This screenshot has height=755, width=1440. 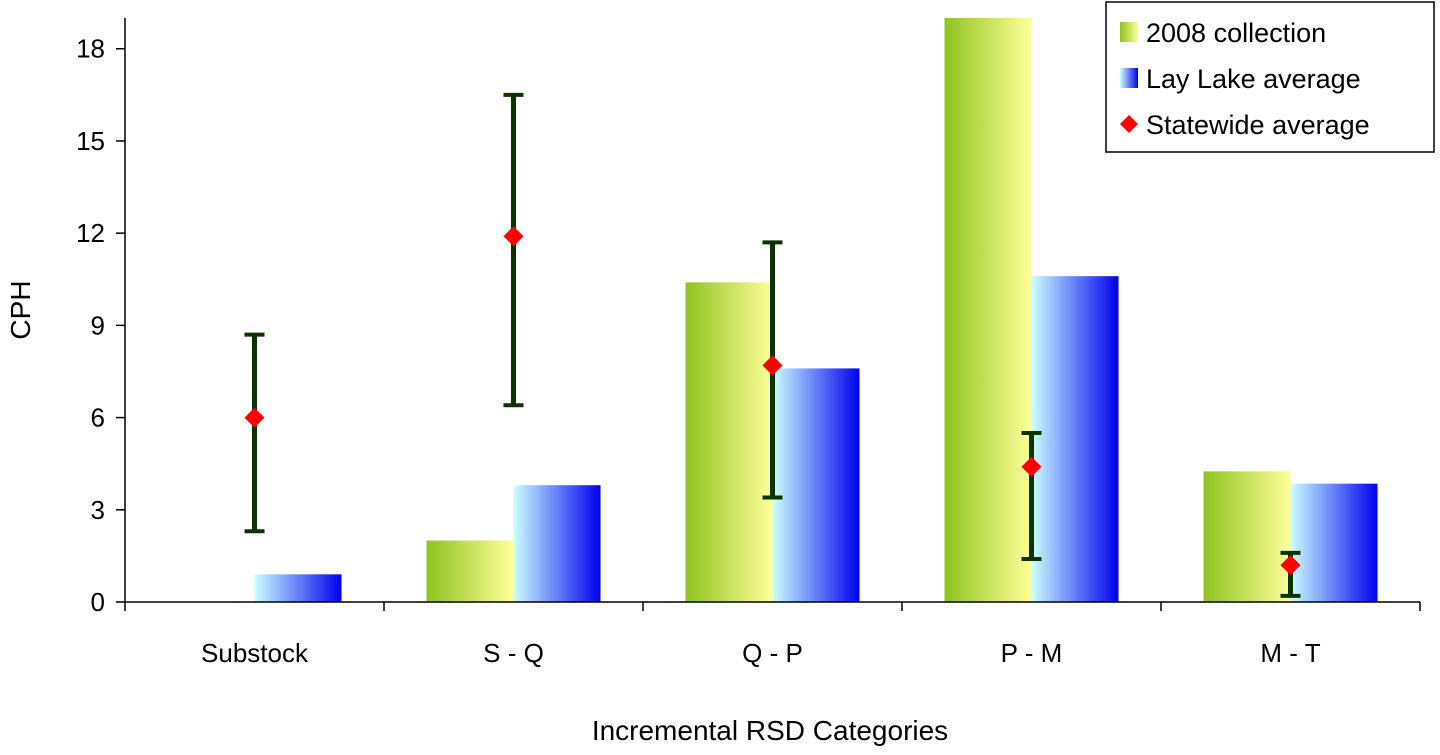 I want to click on y-tick-label-15: 15, so click(x=90, y=141).